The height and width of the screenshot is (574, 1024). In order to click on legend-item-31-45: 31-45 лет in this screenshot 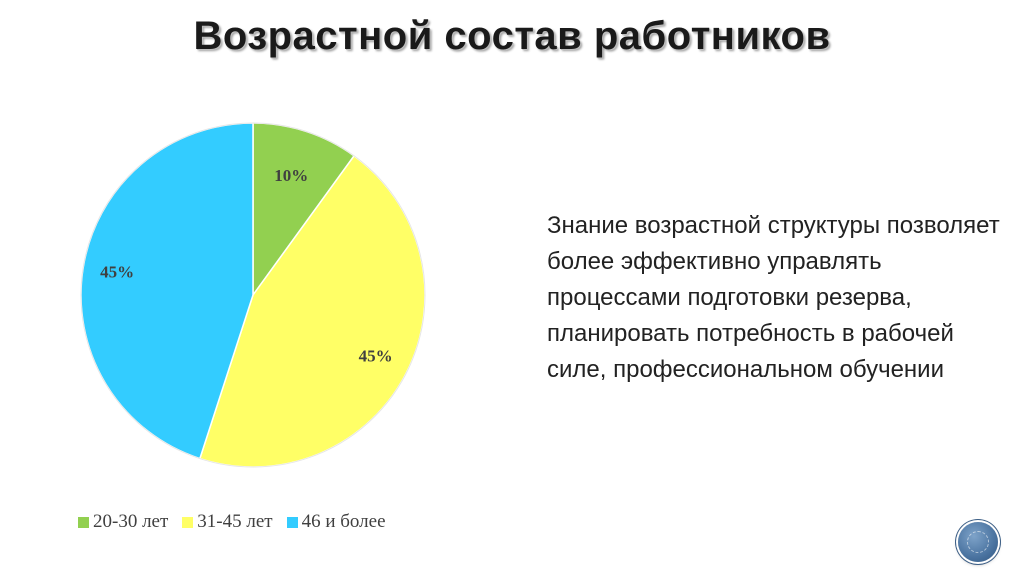, I will do `click(227, 522)`.